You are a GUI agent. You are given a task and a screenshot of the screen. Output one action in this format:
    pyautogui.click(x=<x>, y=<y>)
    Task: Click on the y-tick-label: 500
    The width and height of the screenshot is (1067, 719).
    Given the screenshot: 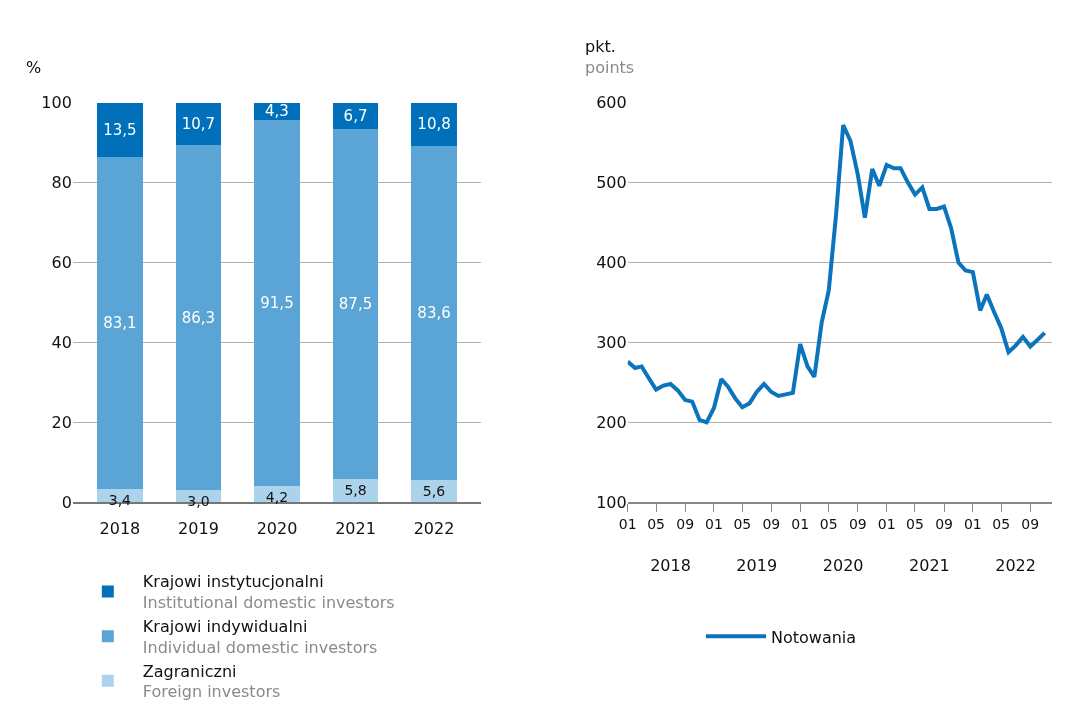 What is the action you would take?
    pyautogui.click(x=611, y=183)
    